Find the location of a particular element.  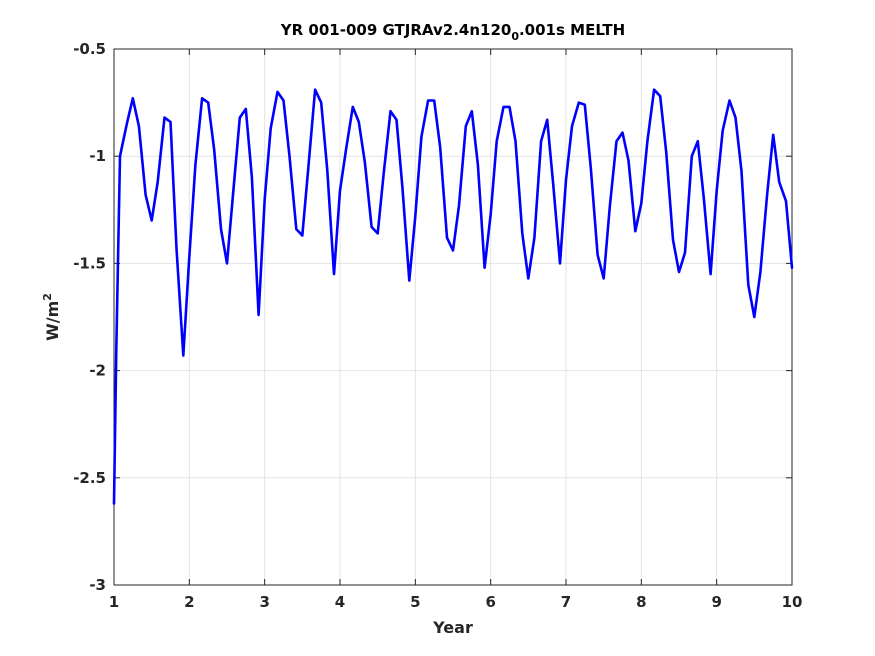

y-axis-label-superscript: 2 is located at coordinates (47, 297).